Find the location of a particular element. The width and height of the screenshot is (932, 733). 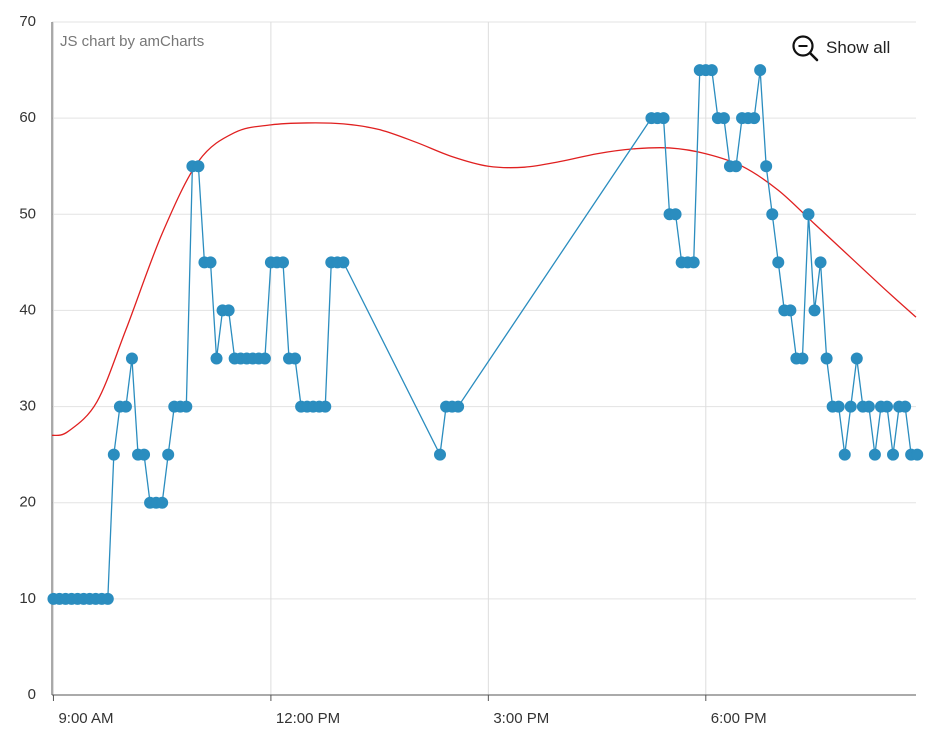

x-tick-label: 12:00 PM is located at coordinates (308, 718).